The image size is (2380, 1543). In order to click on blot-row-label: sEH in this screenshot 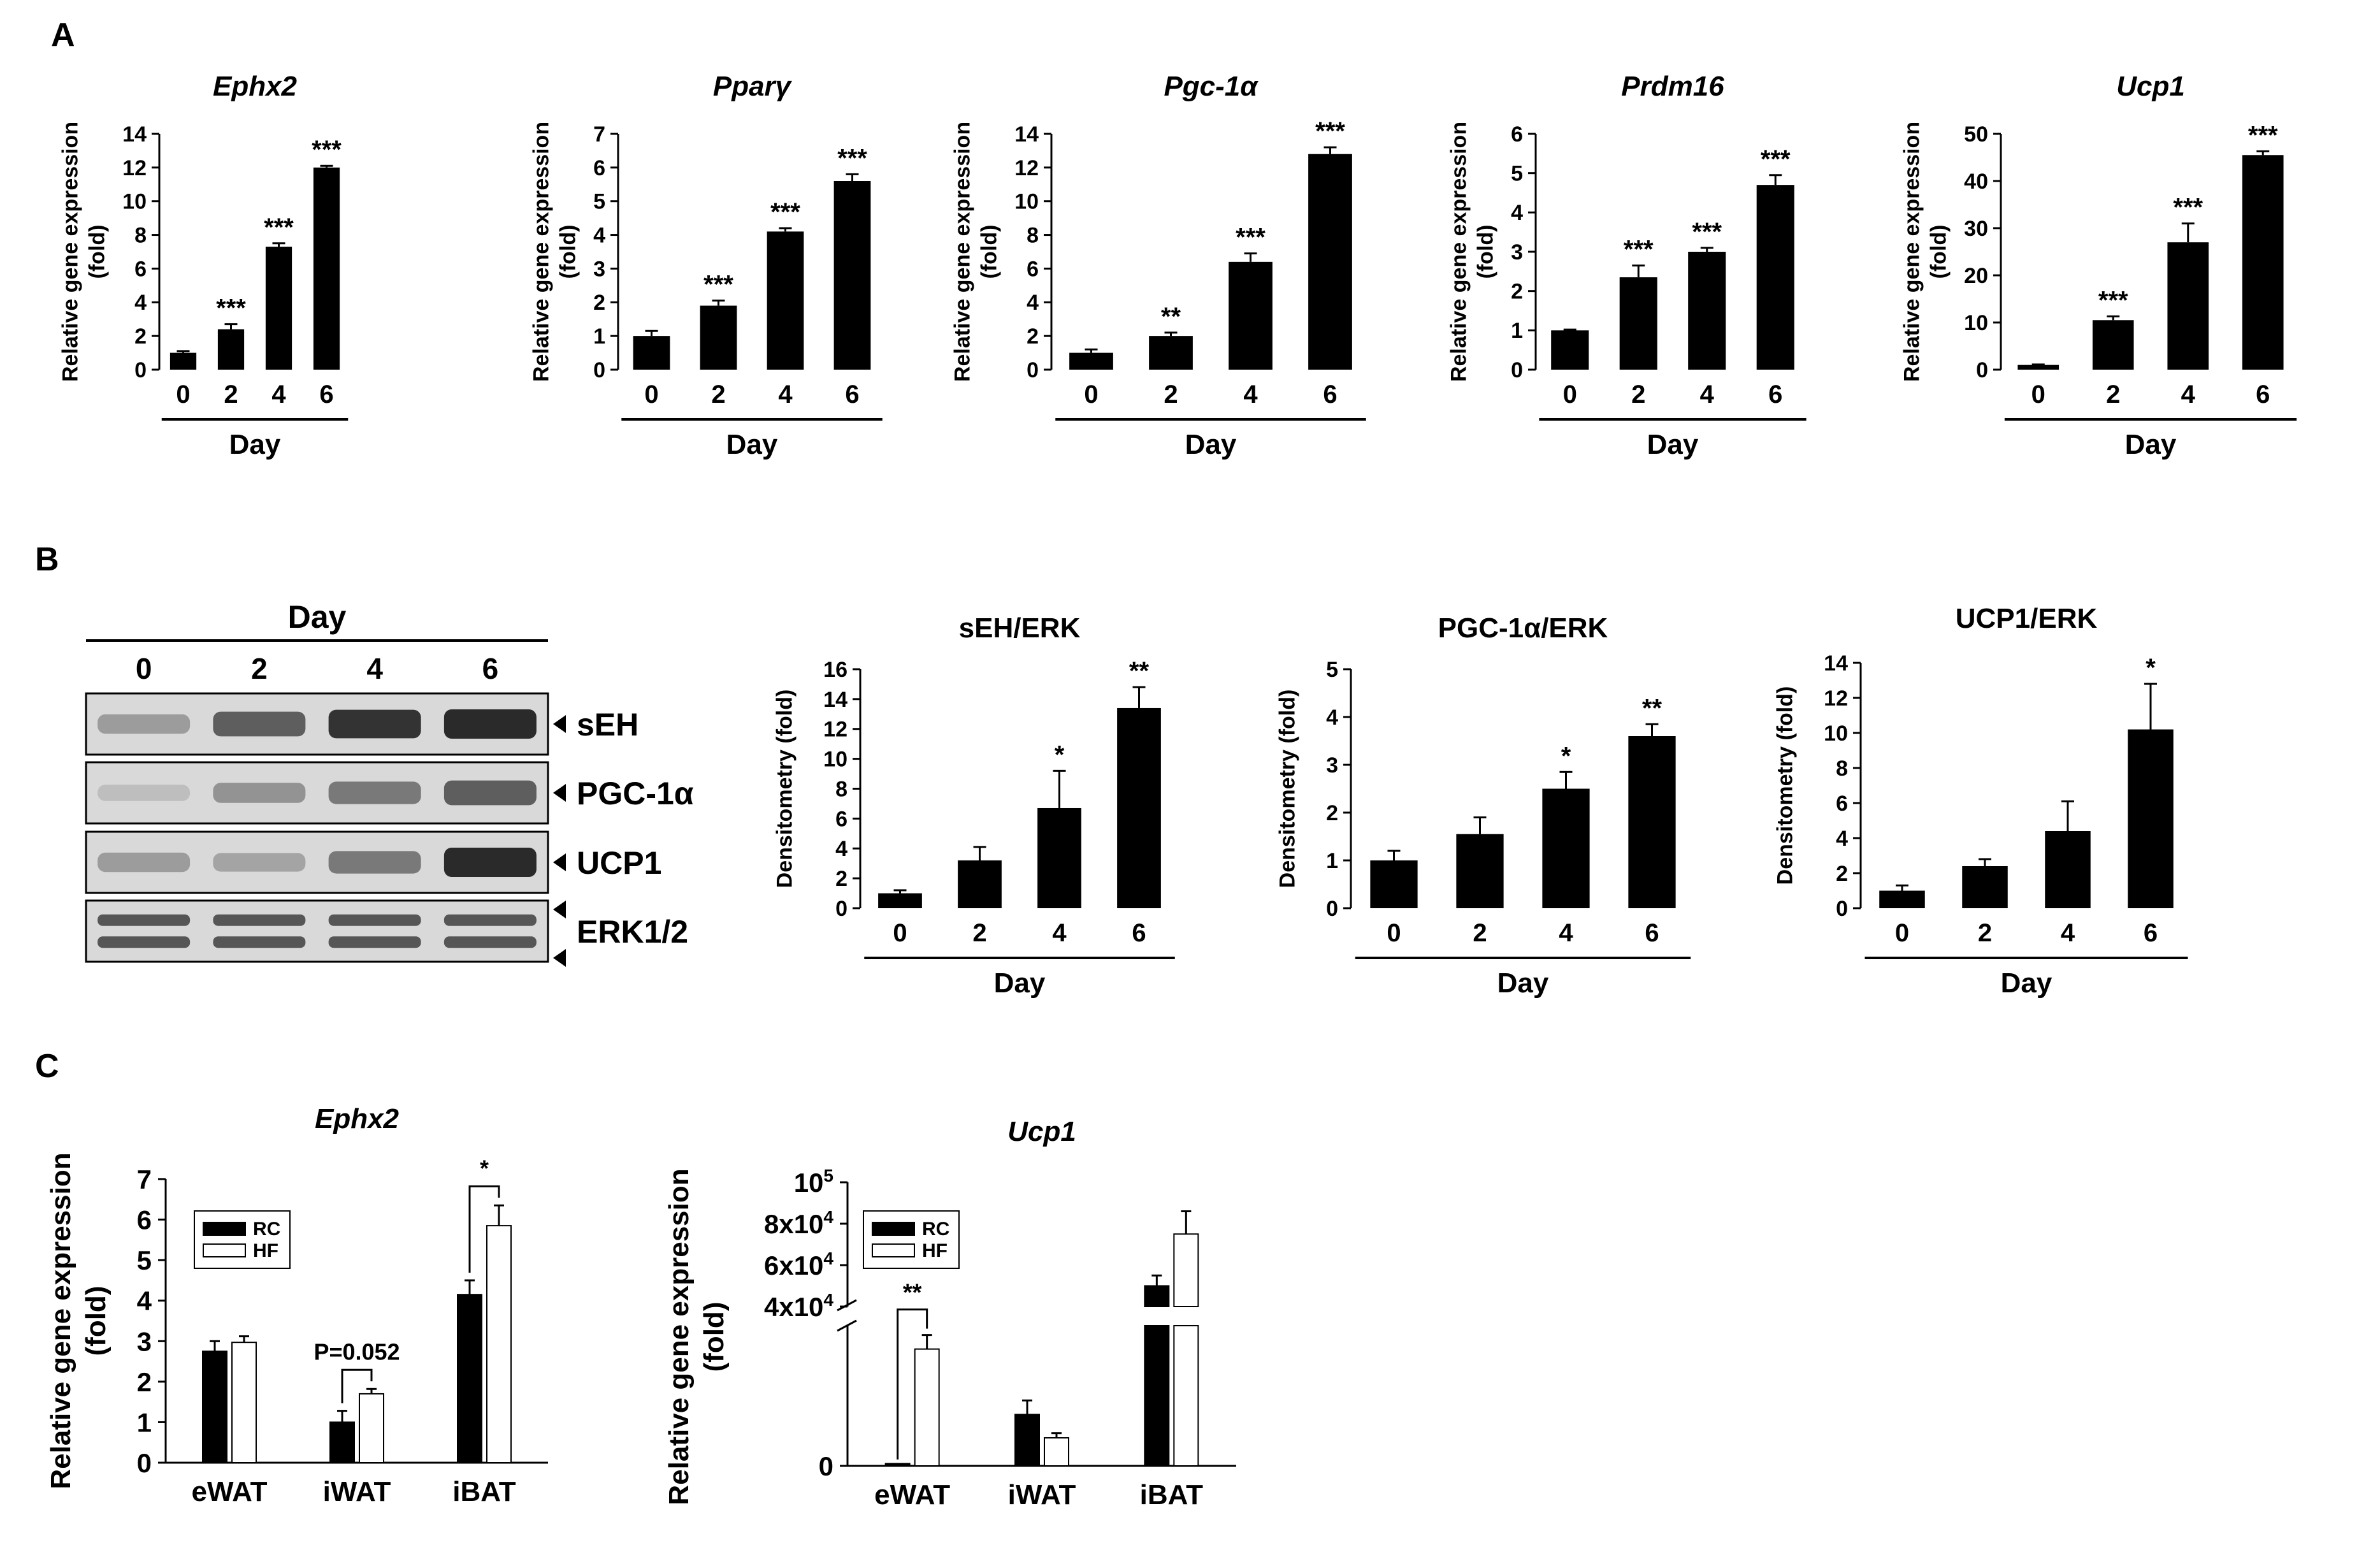, I will do `click(607, 725)`.